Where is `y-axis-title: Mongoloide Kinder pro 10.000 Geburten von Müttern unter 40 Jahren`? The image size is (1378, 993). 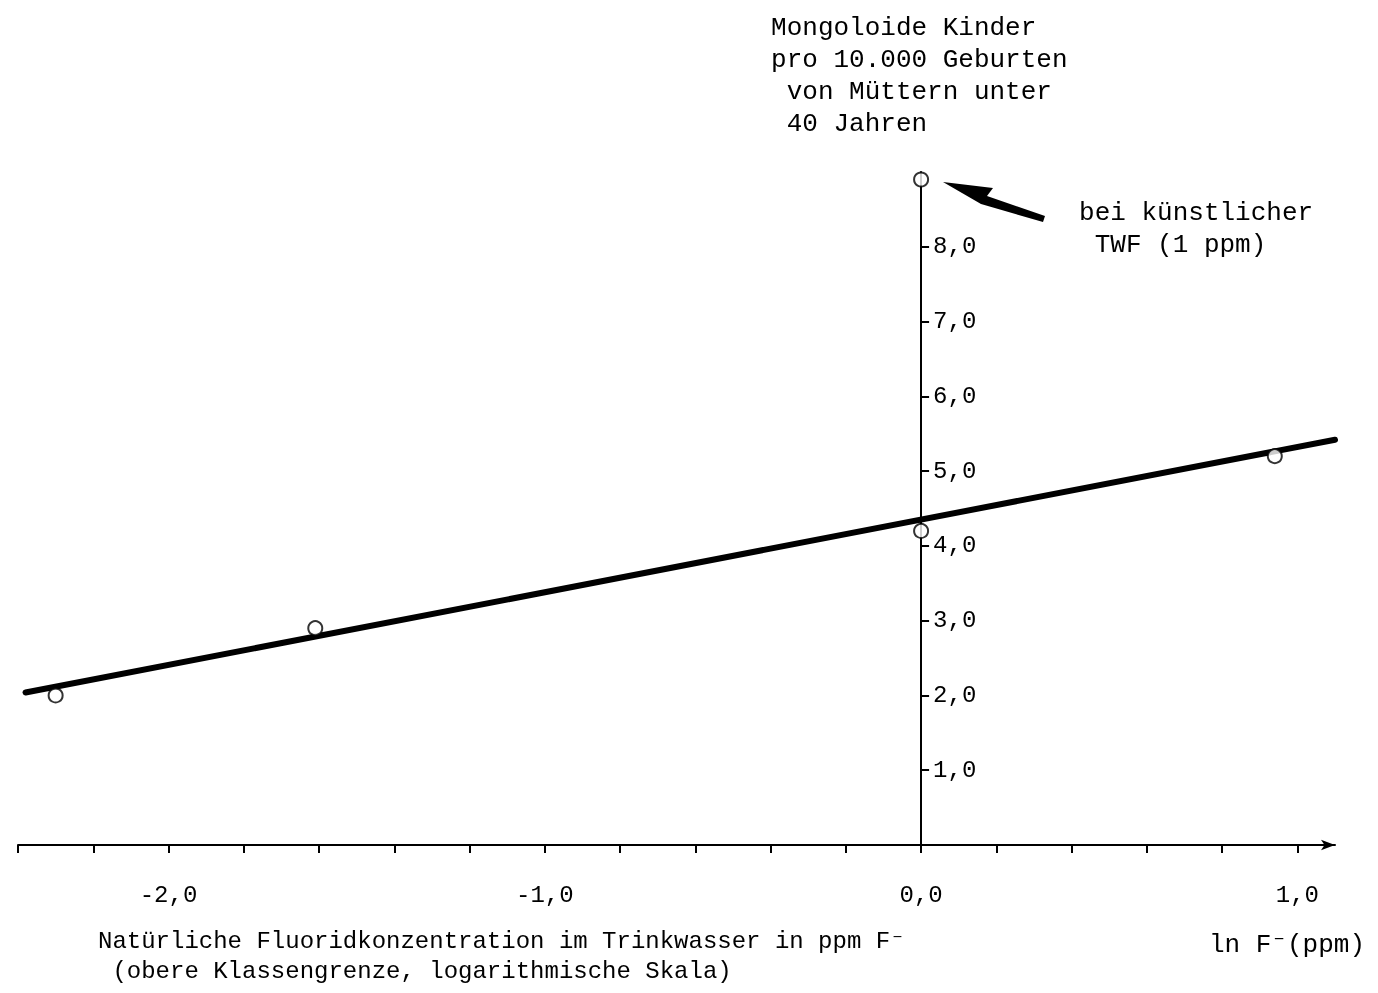 y-axis-title: Mongoloide Kinder pro 10.000 Geburten von Müttern unter 40 Jahren is located at coordinates (919, 76).